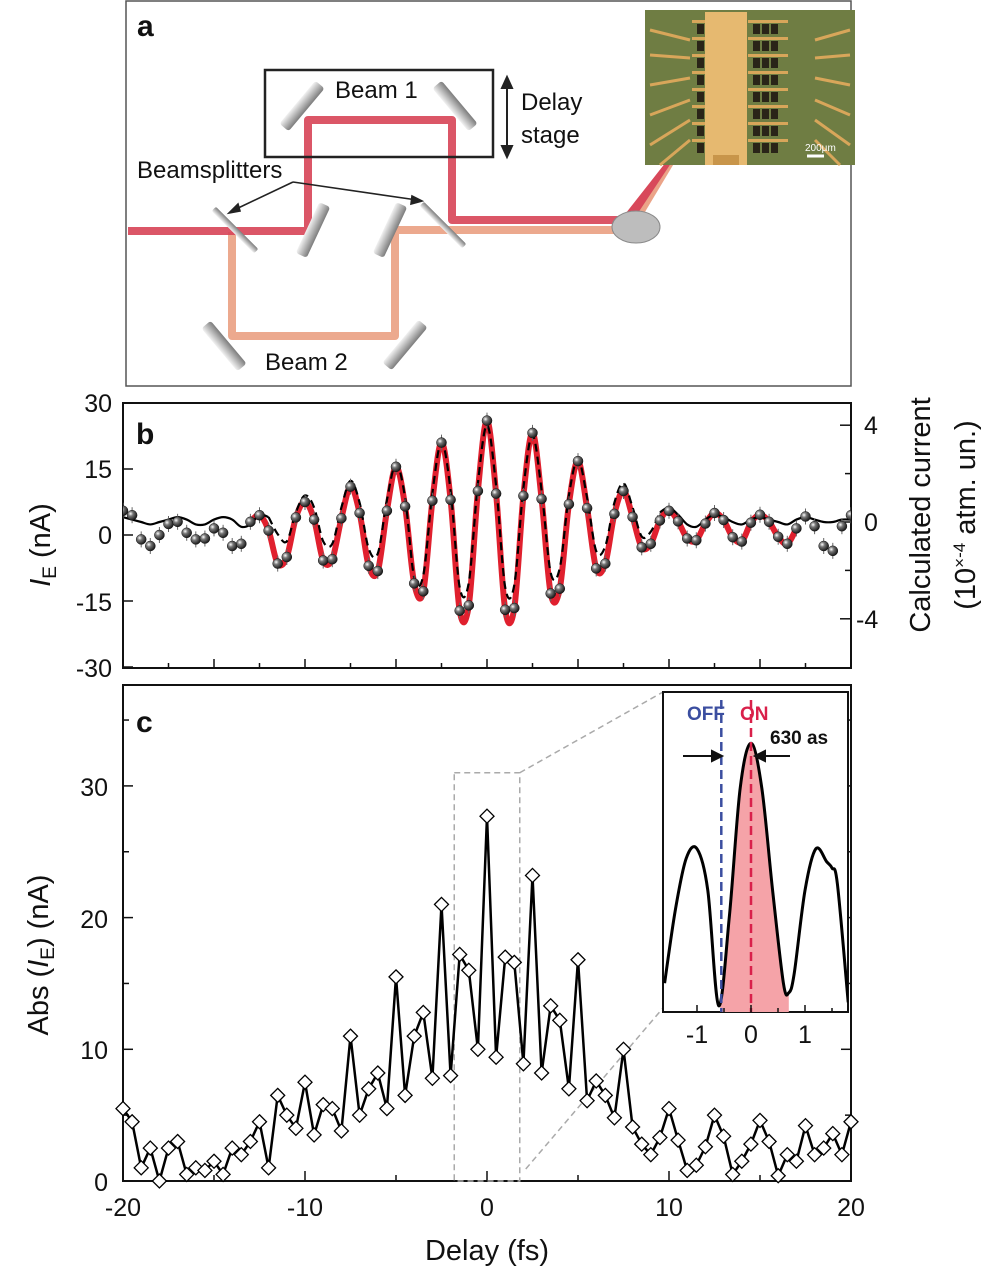  What do you see at coordinates (41, 955) in the screenshot?
I see `panel-c-y-axis-label: Abs (IE) (nA)` at bounding box center [41, 955].